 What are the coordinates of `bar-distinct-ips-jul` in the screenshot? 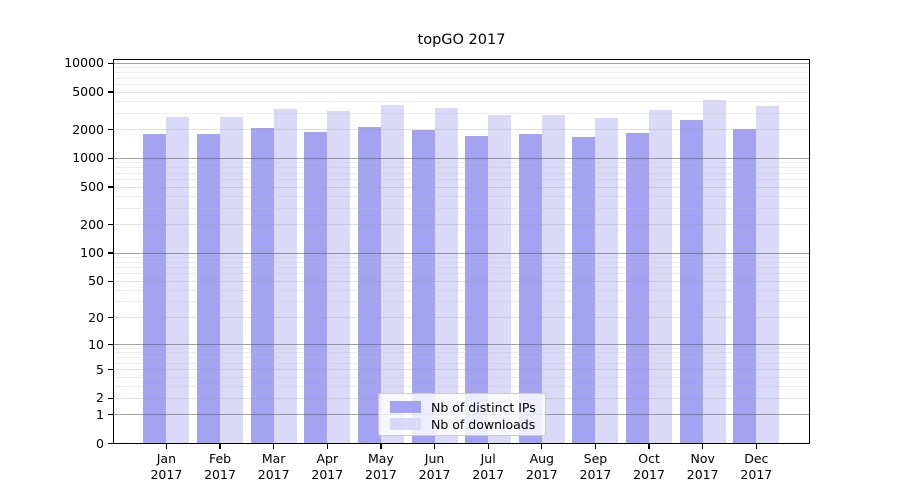 It's located at (477, 289).